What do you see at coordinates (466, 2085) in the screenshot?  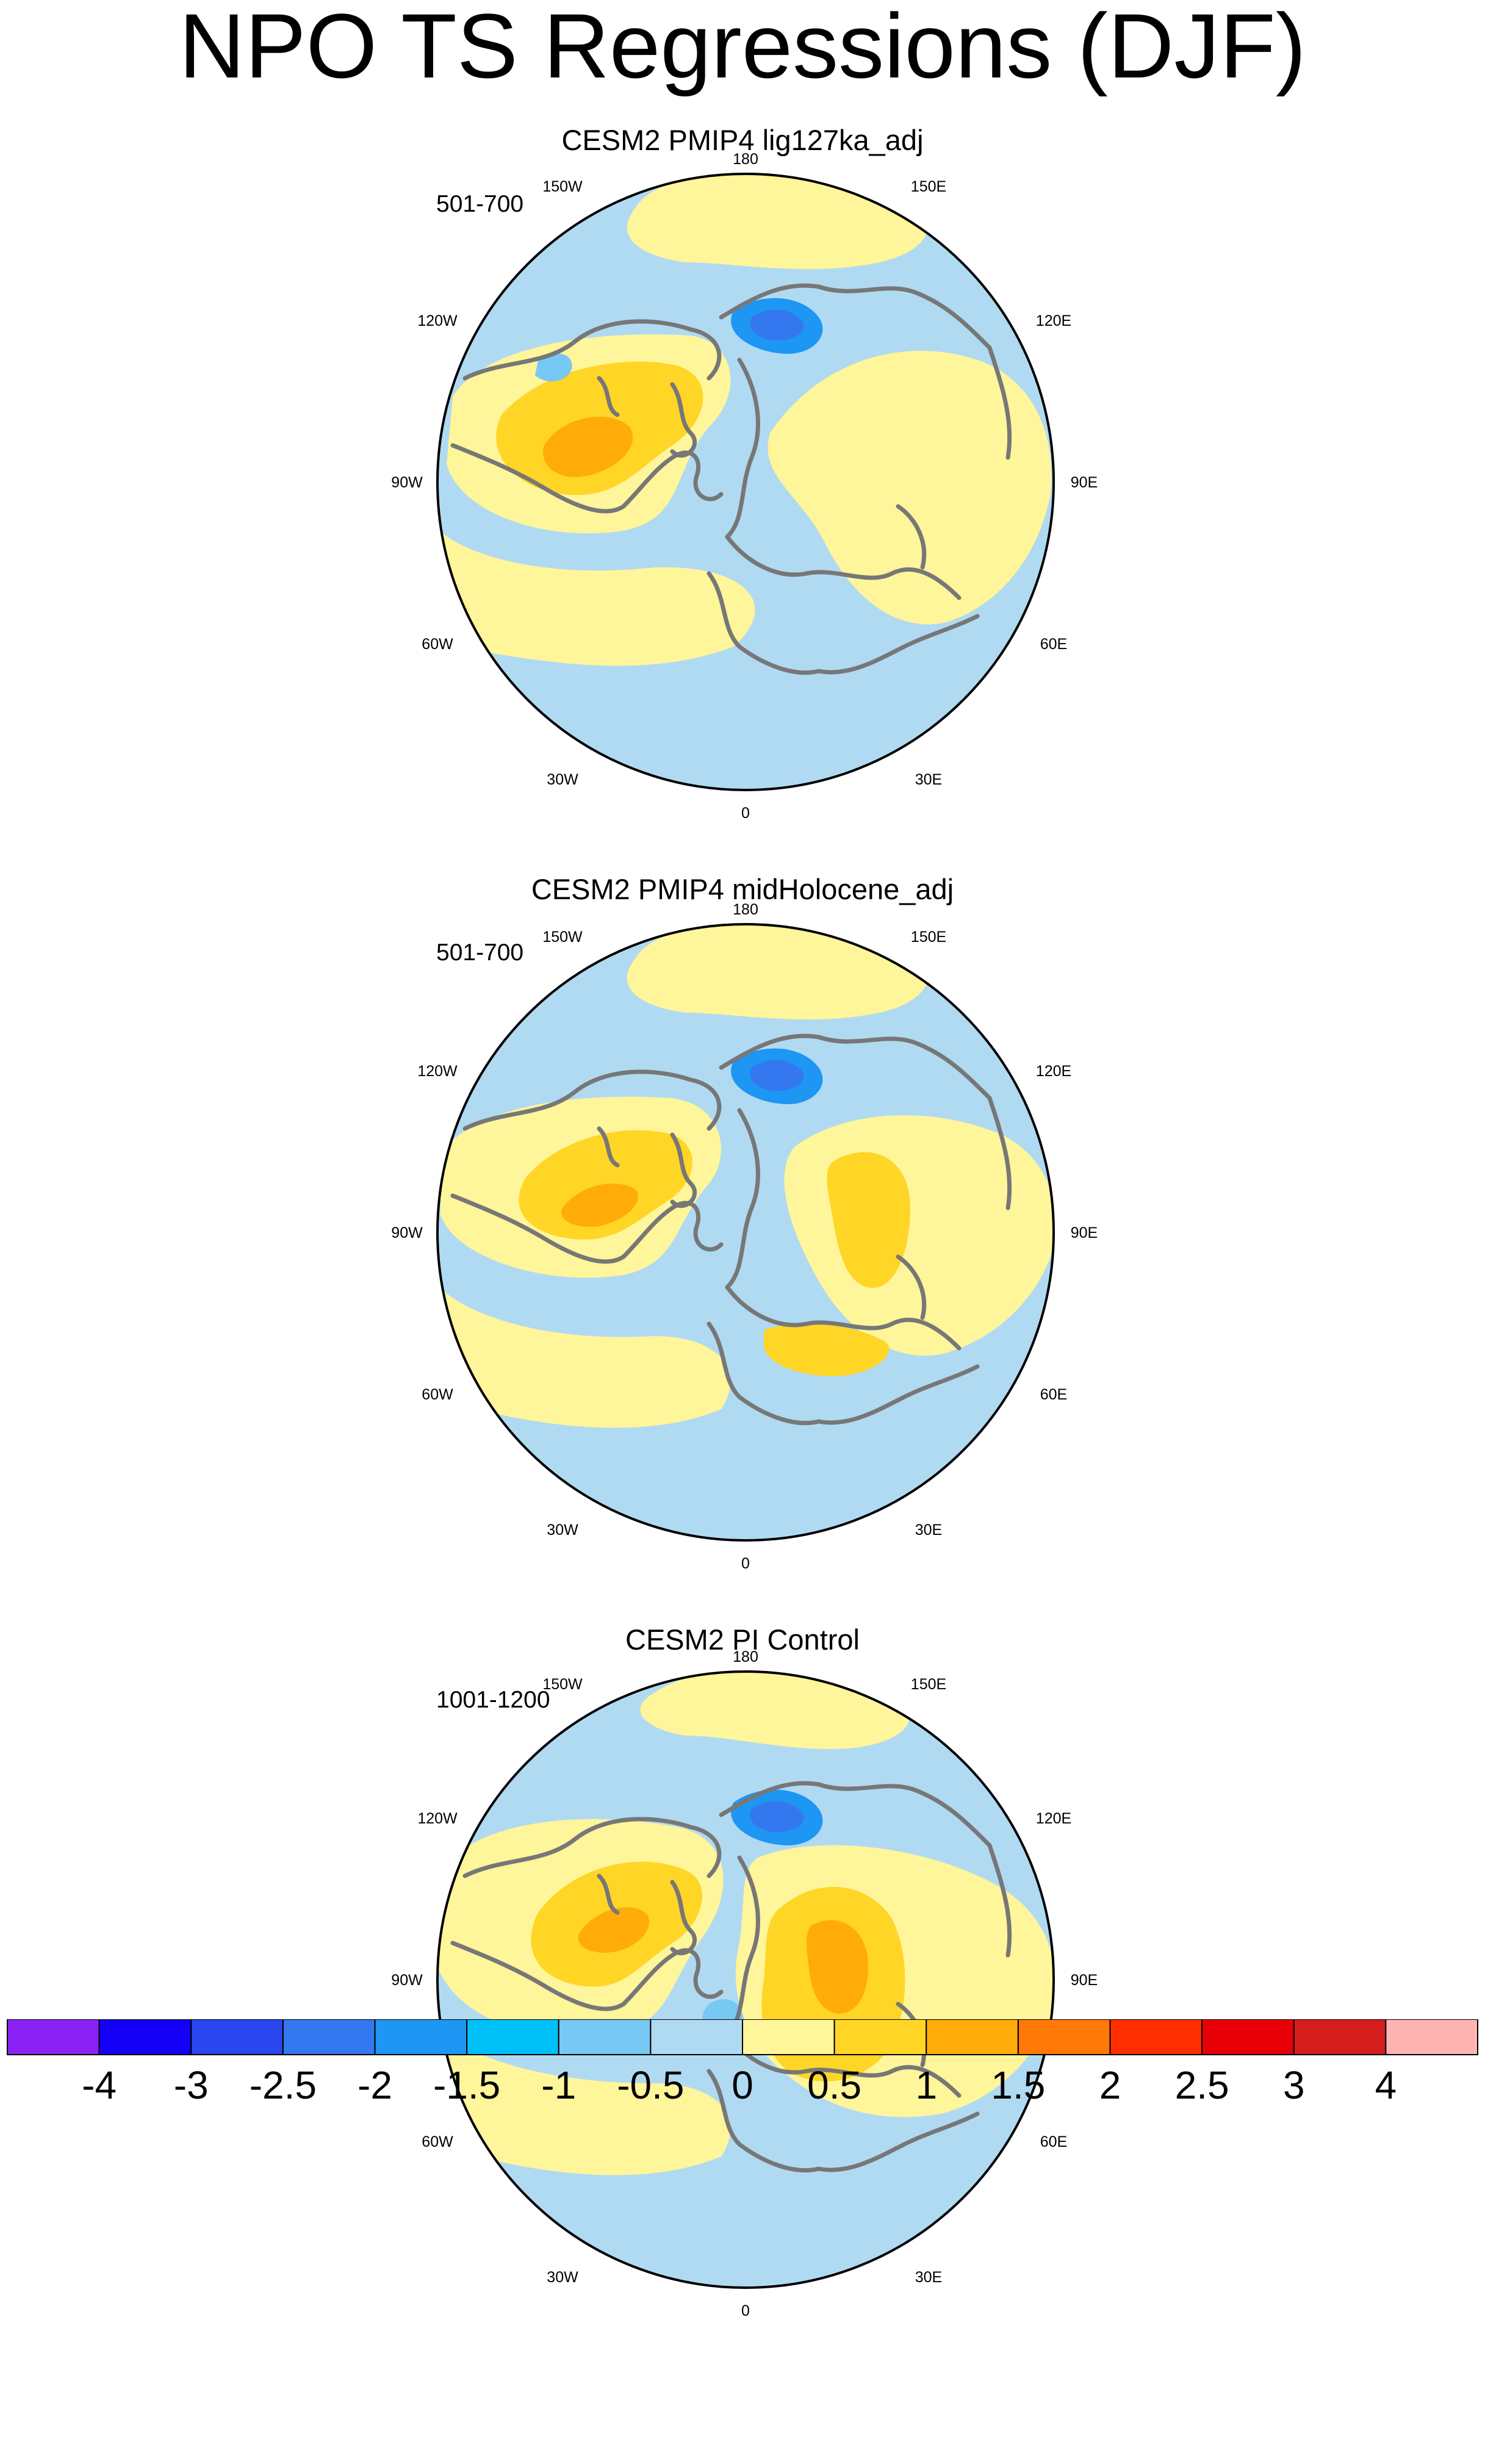 I see `colorbar-label: -1.5` at bounding box center [466, 2085].